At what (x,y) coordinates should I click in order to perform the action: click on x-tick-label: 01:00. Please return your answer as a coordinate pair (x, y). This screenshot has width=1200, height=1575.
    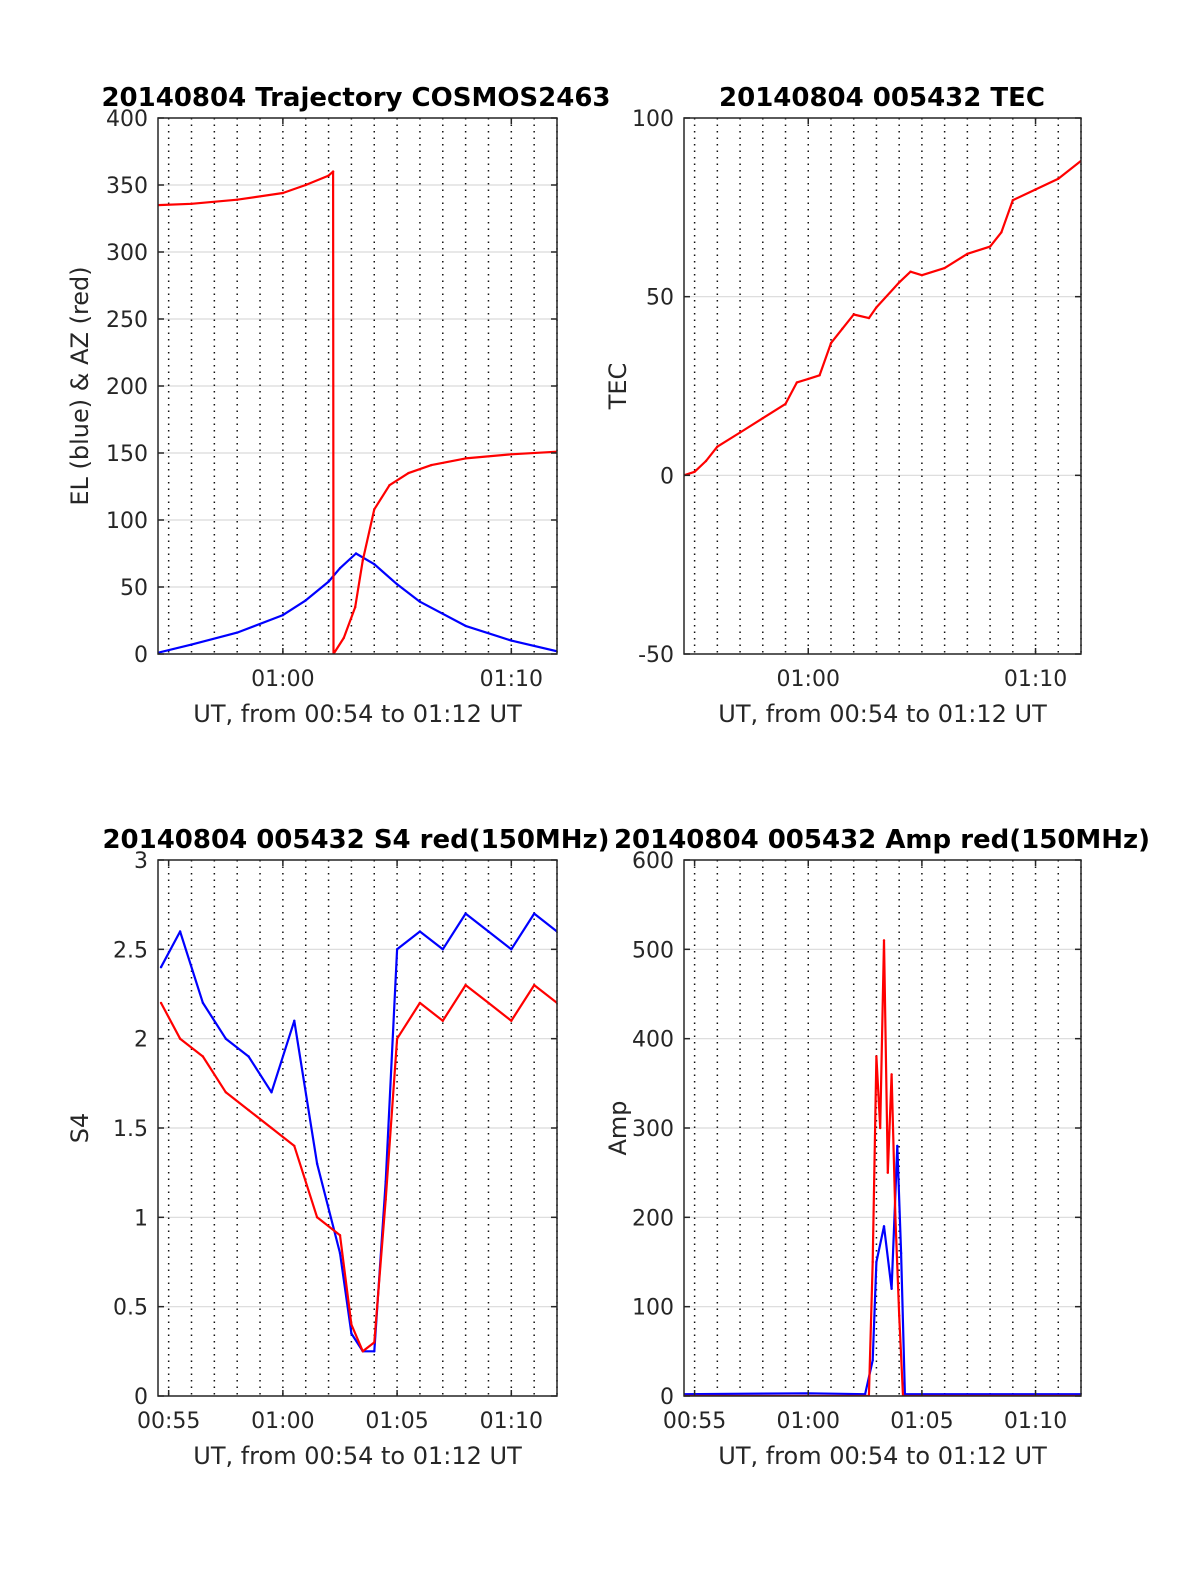
    Looking at the image, I should click on (282, 1421).